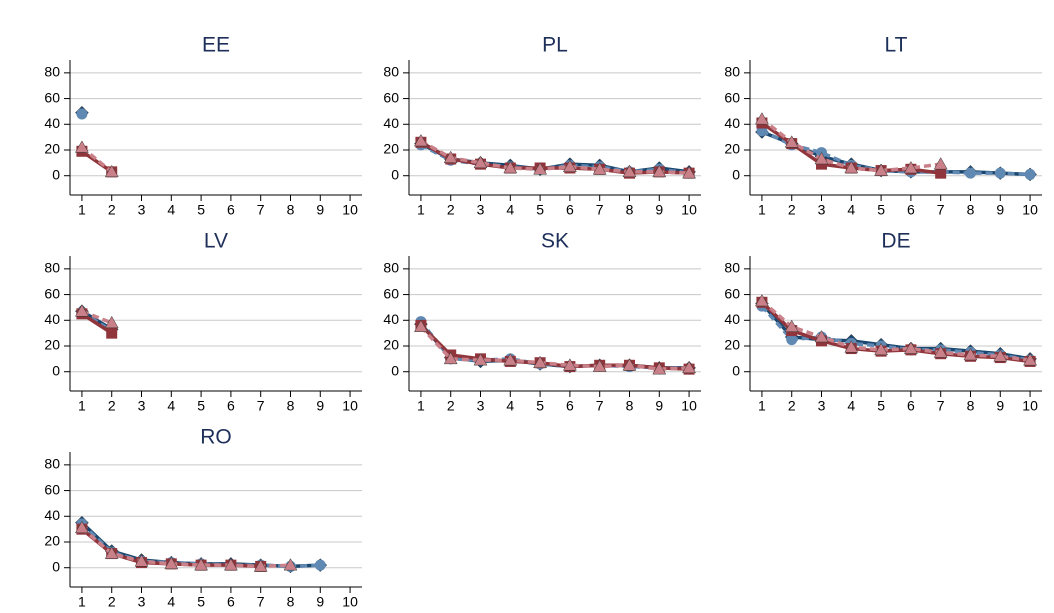  I want to click on panel-title: RO, so click(216, 437).